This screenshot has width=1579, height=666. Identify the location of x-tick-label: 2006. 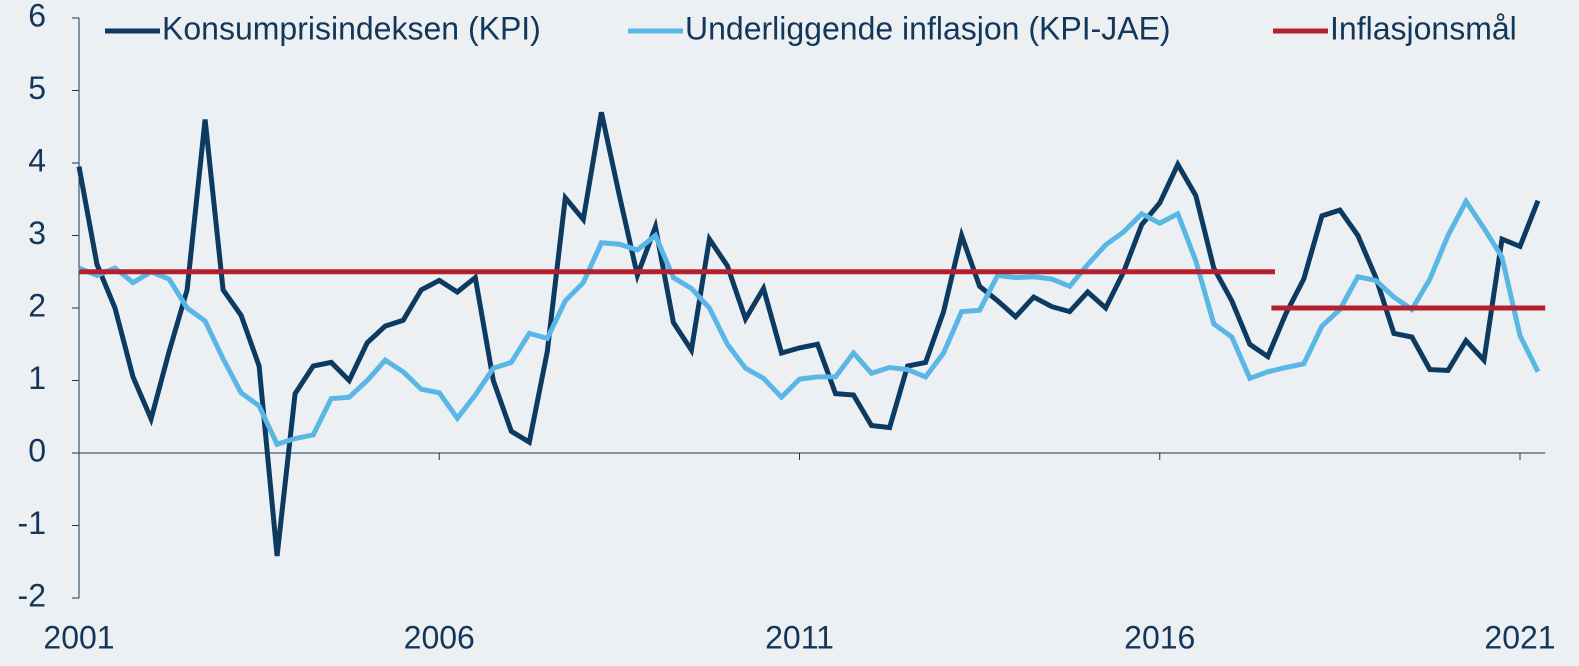
(439, 637).